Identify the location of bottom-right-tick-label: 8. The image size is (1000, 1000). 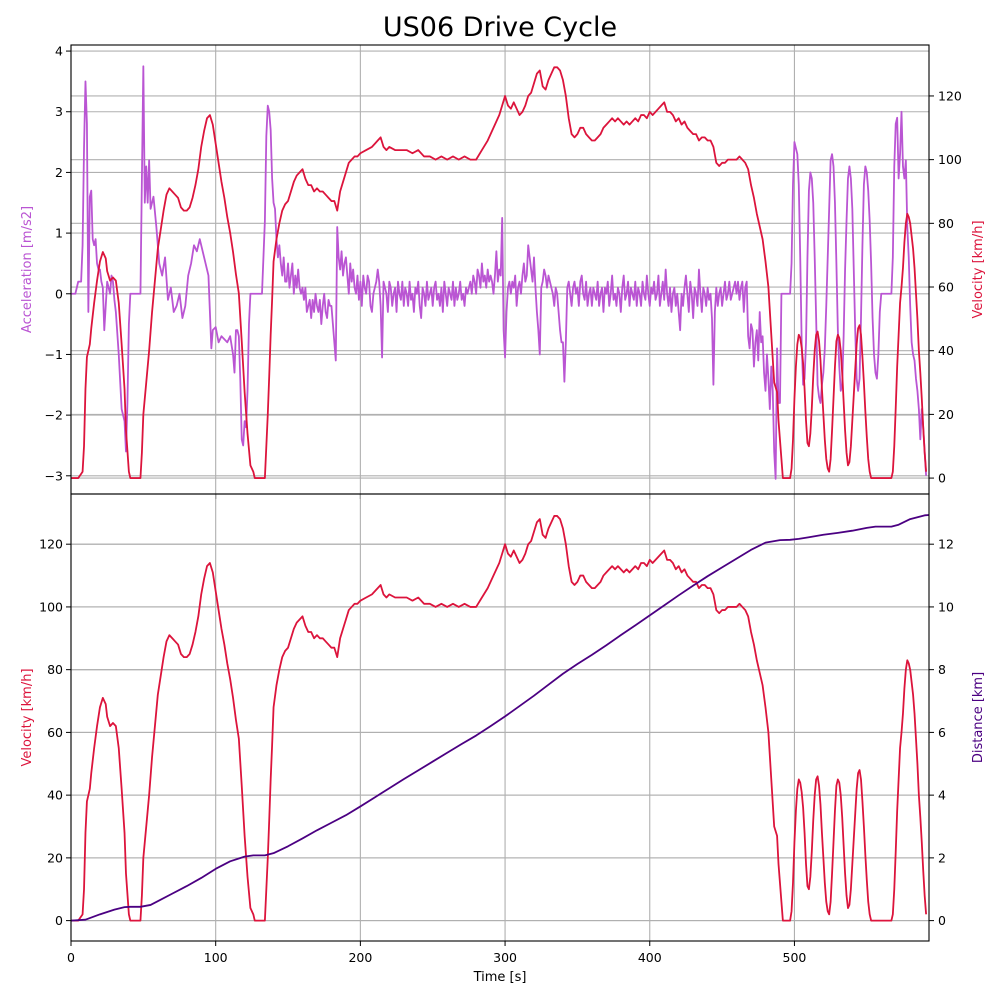
(942, 669).